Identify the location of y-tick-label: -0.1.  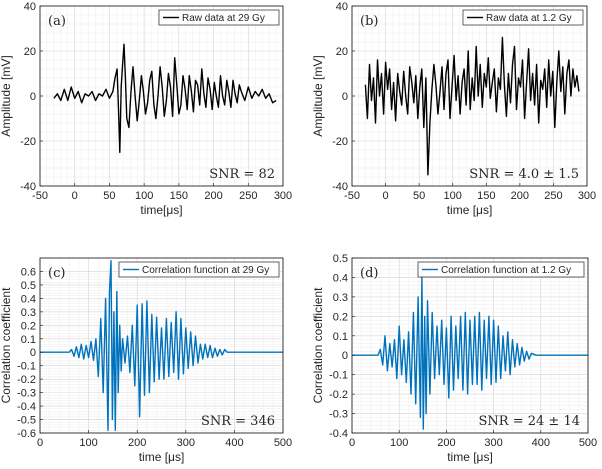
(338, 376).